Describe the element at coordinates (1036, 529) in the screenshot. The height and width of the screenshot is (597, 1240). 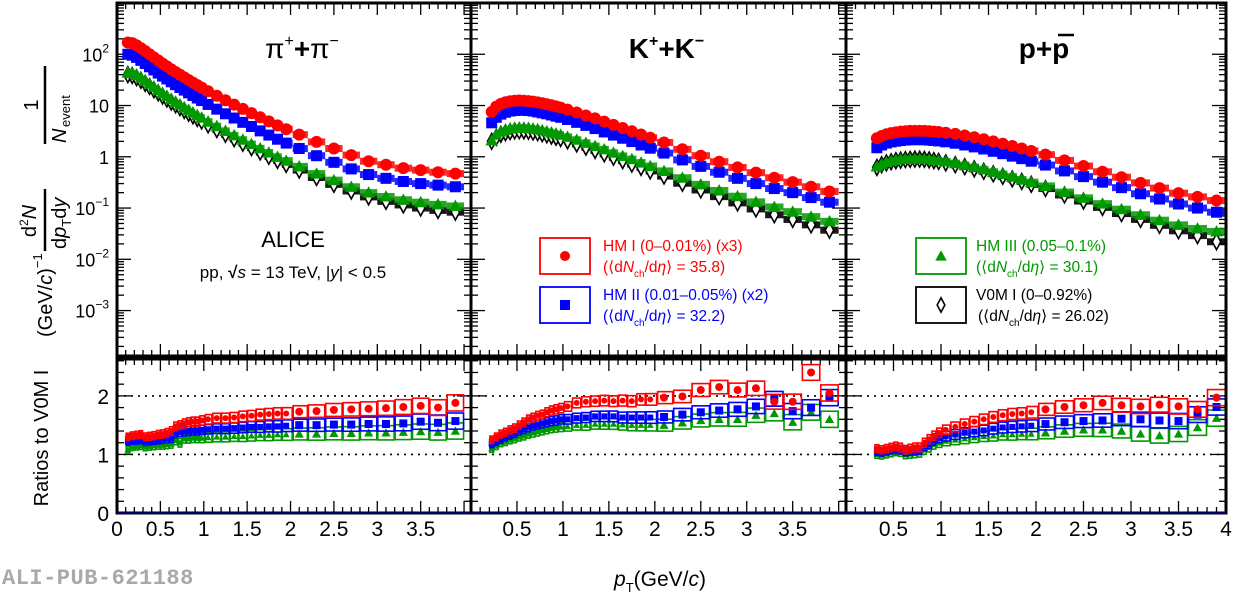
I see `x-tick-label: 2` at that location.